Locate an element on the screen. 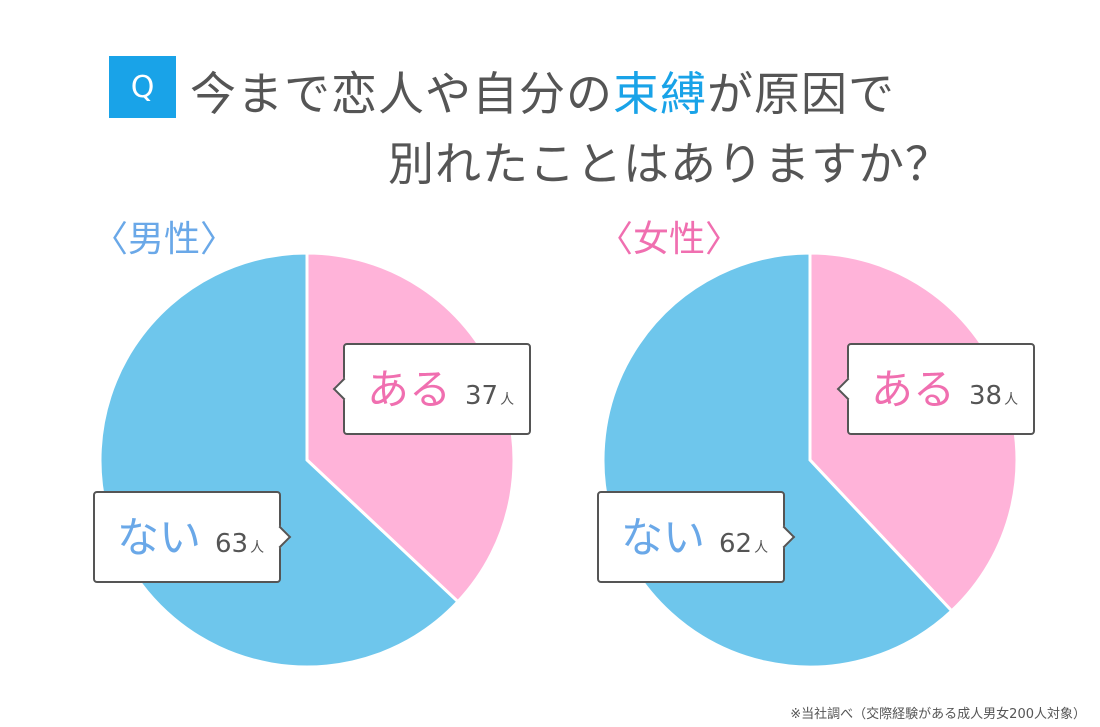  female-chart-title: 〈女性〉 is located at coordinates (669, 239).